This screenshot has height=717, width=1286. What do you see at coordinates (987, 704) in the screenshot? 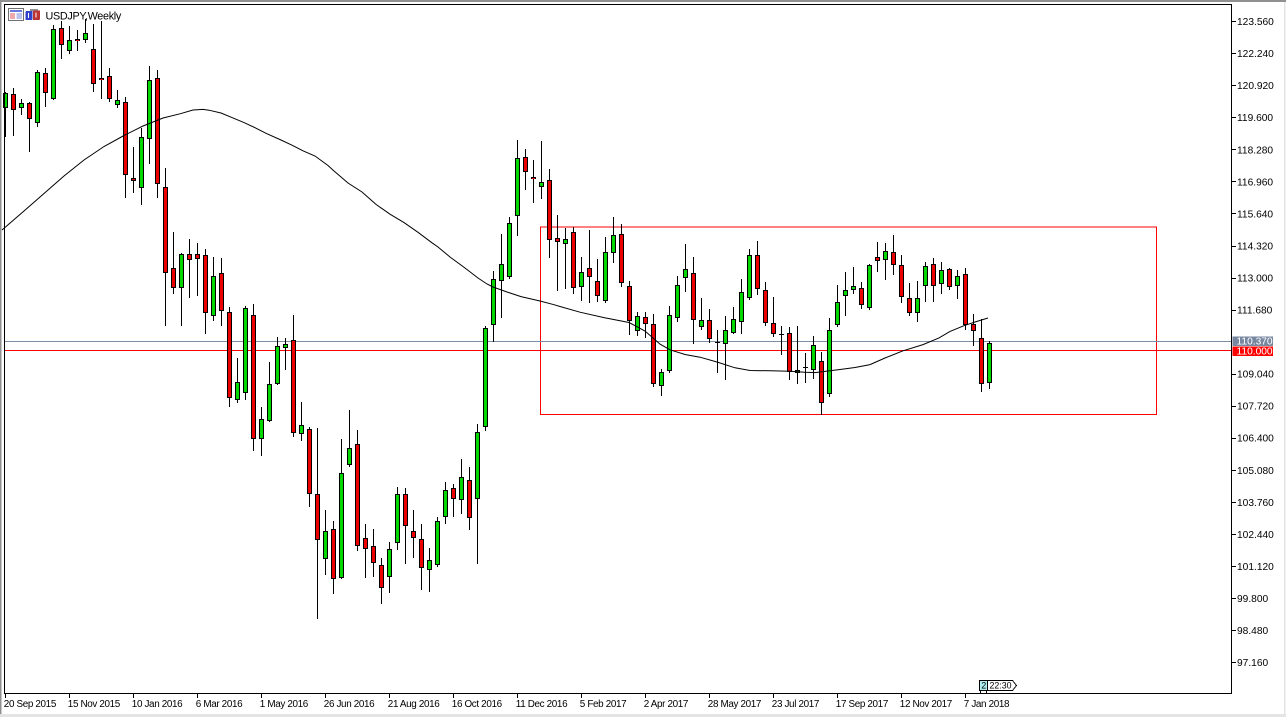
I see `svg-text: 7 Jan 2018` at bounding box center [987, 704].